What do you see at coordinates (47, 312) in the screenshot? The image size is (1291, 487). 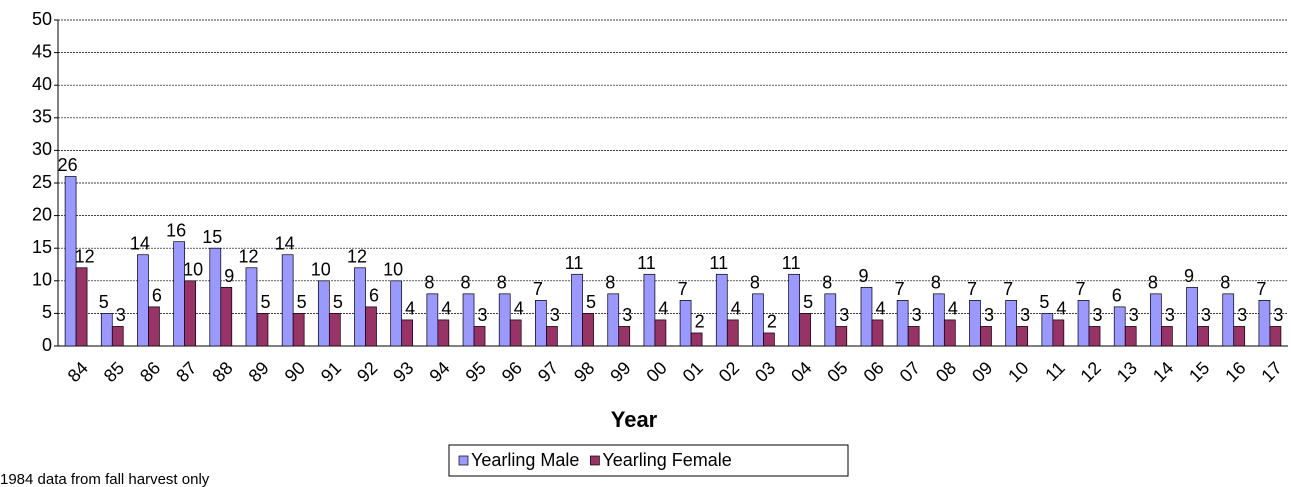 I see `y-tick-label: 5` at bounding box center [47, 312].